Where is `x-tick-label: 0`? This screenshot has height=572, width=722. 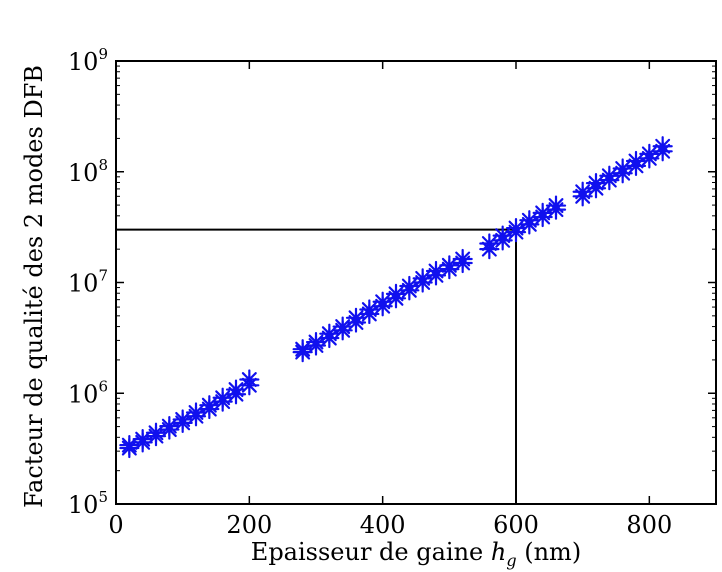
x-tick-label: 0 is located at coordinates (115, 525).